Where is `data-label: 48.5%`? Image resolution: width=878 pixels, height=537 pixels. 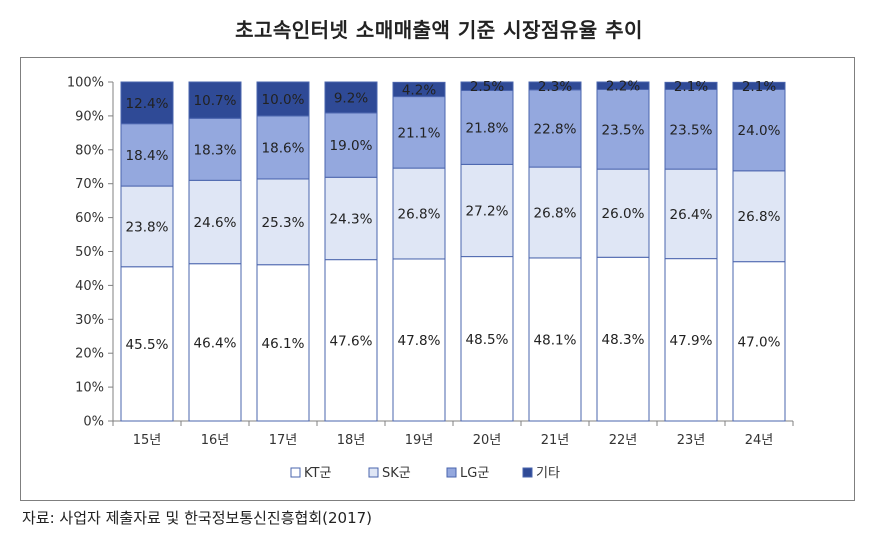
data-label: 48.5% is located at coordinates (487, 340).